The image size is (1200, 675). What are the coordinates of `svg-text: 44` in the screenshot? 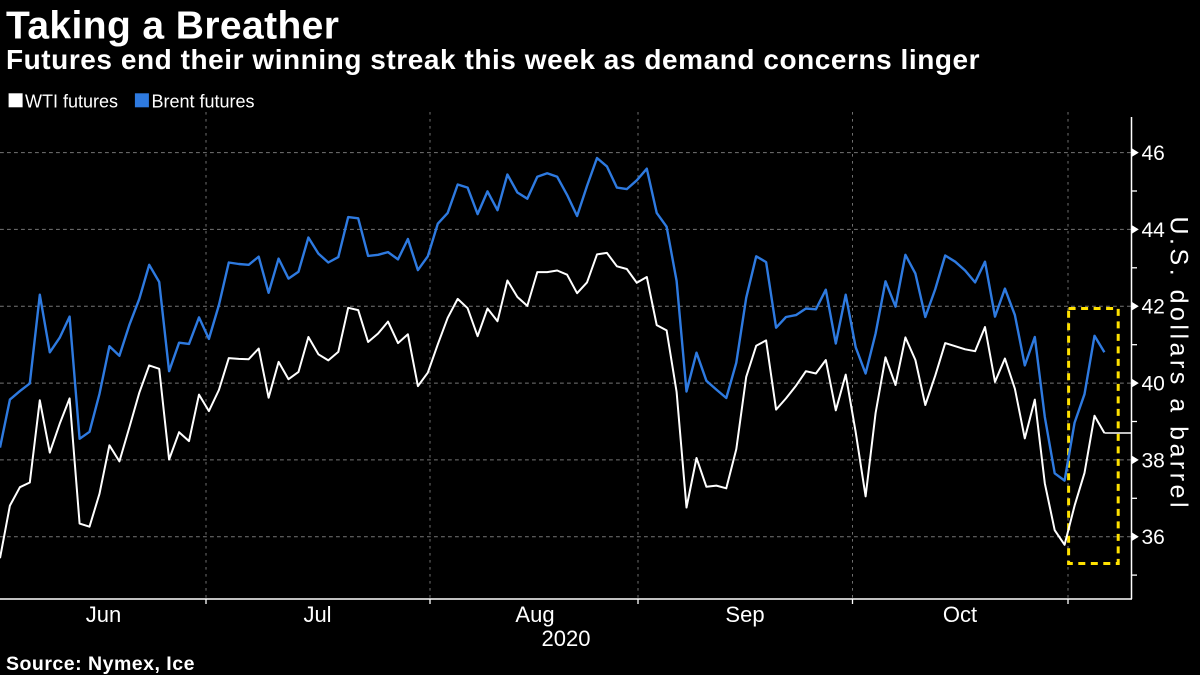 It's located at (1154, 230).